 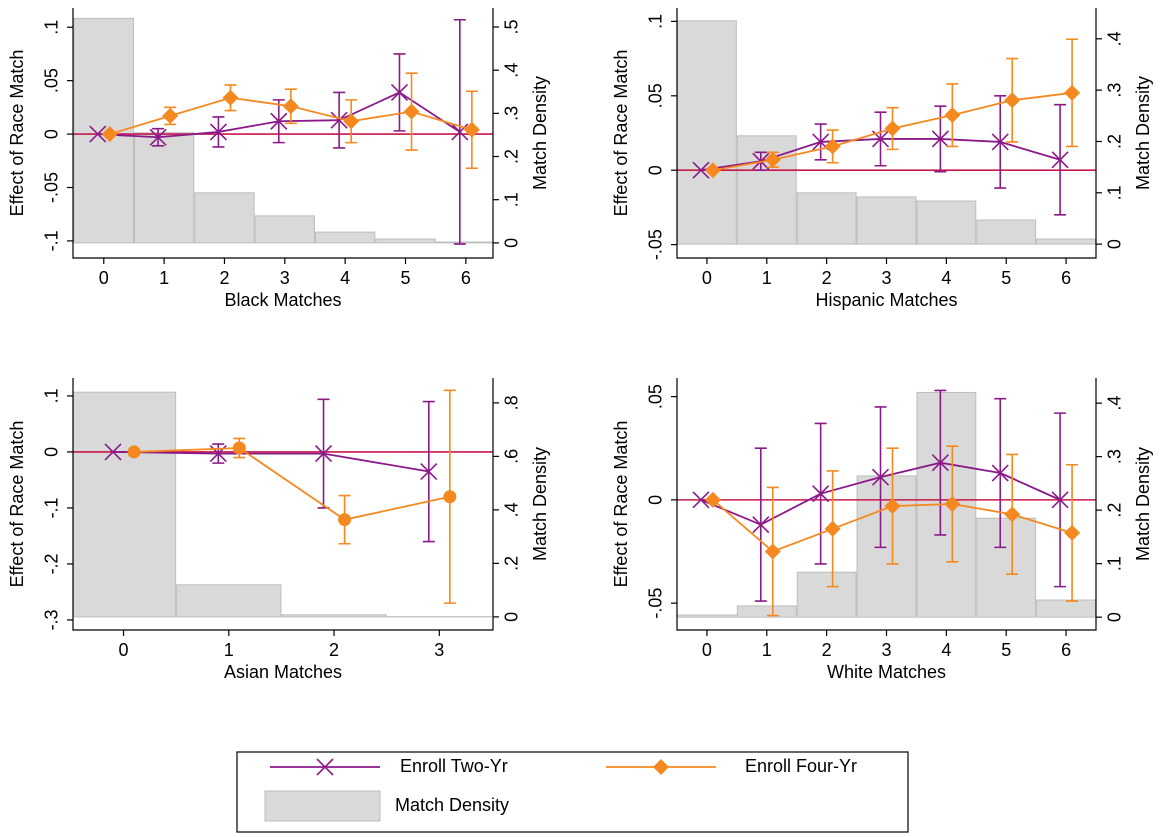 I want to click on y-tick-label: -.3, so click(x=52, y=619).